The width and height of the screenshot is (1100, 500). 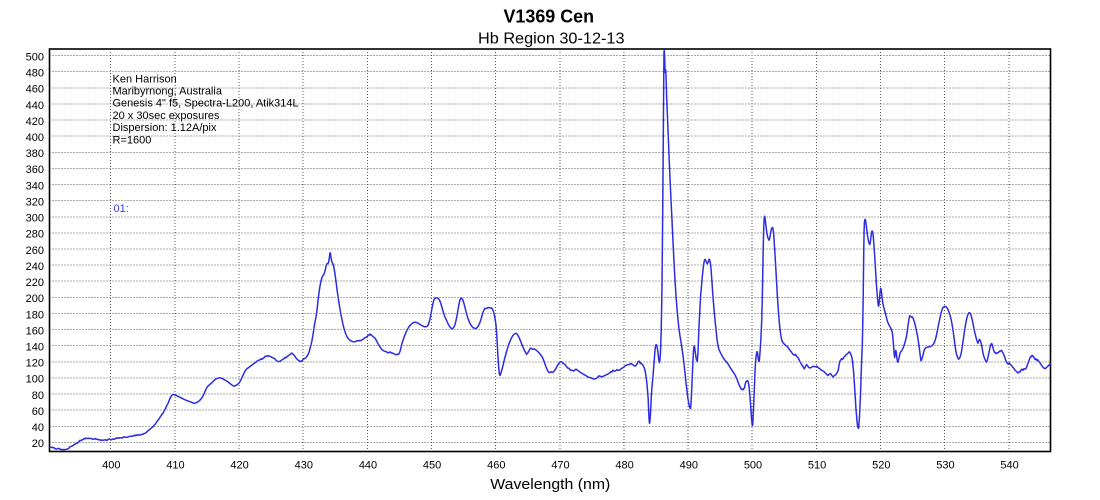 I want to click on svg-text: 280, so click(x=35, y=235).